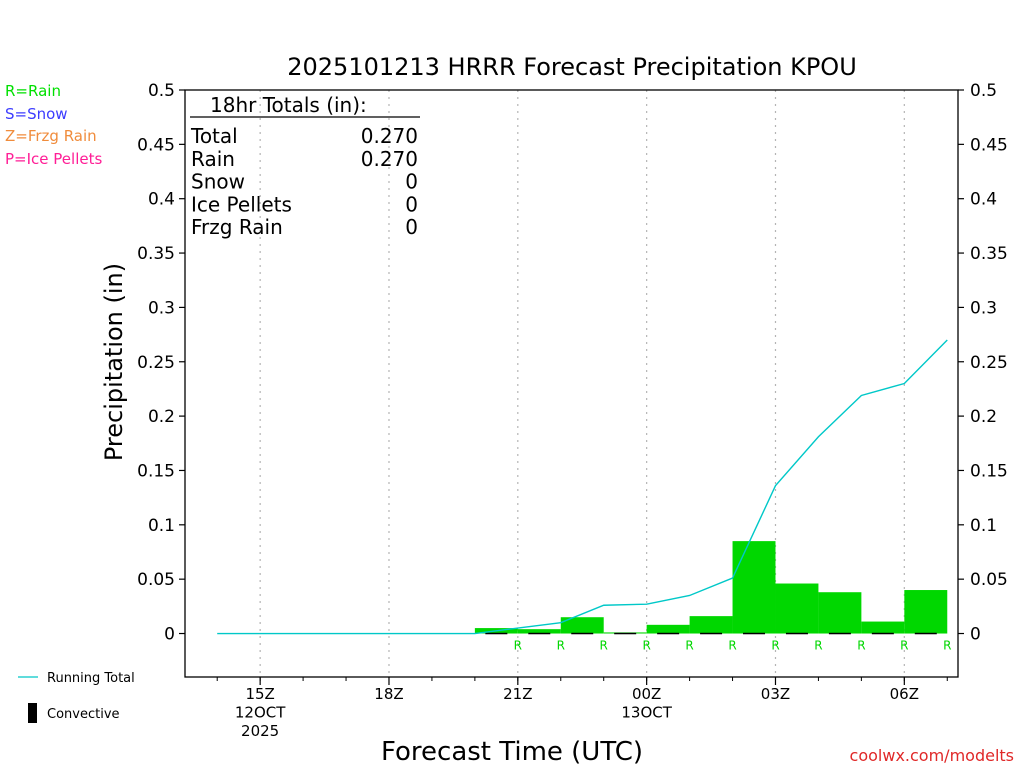  I want to click on x-tick-label: 13OCT, so click(646, 713).